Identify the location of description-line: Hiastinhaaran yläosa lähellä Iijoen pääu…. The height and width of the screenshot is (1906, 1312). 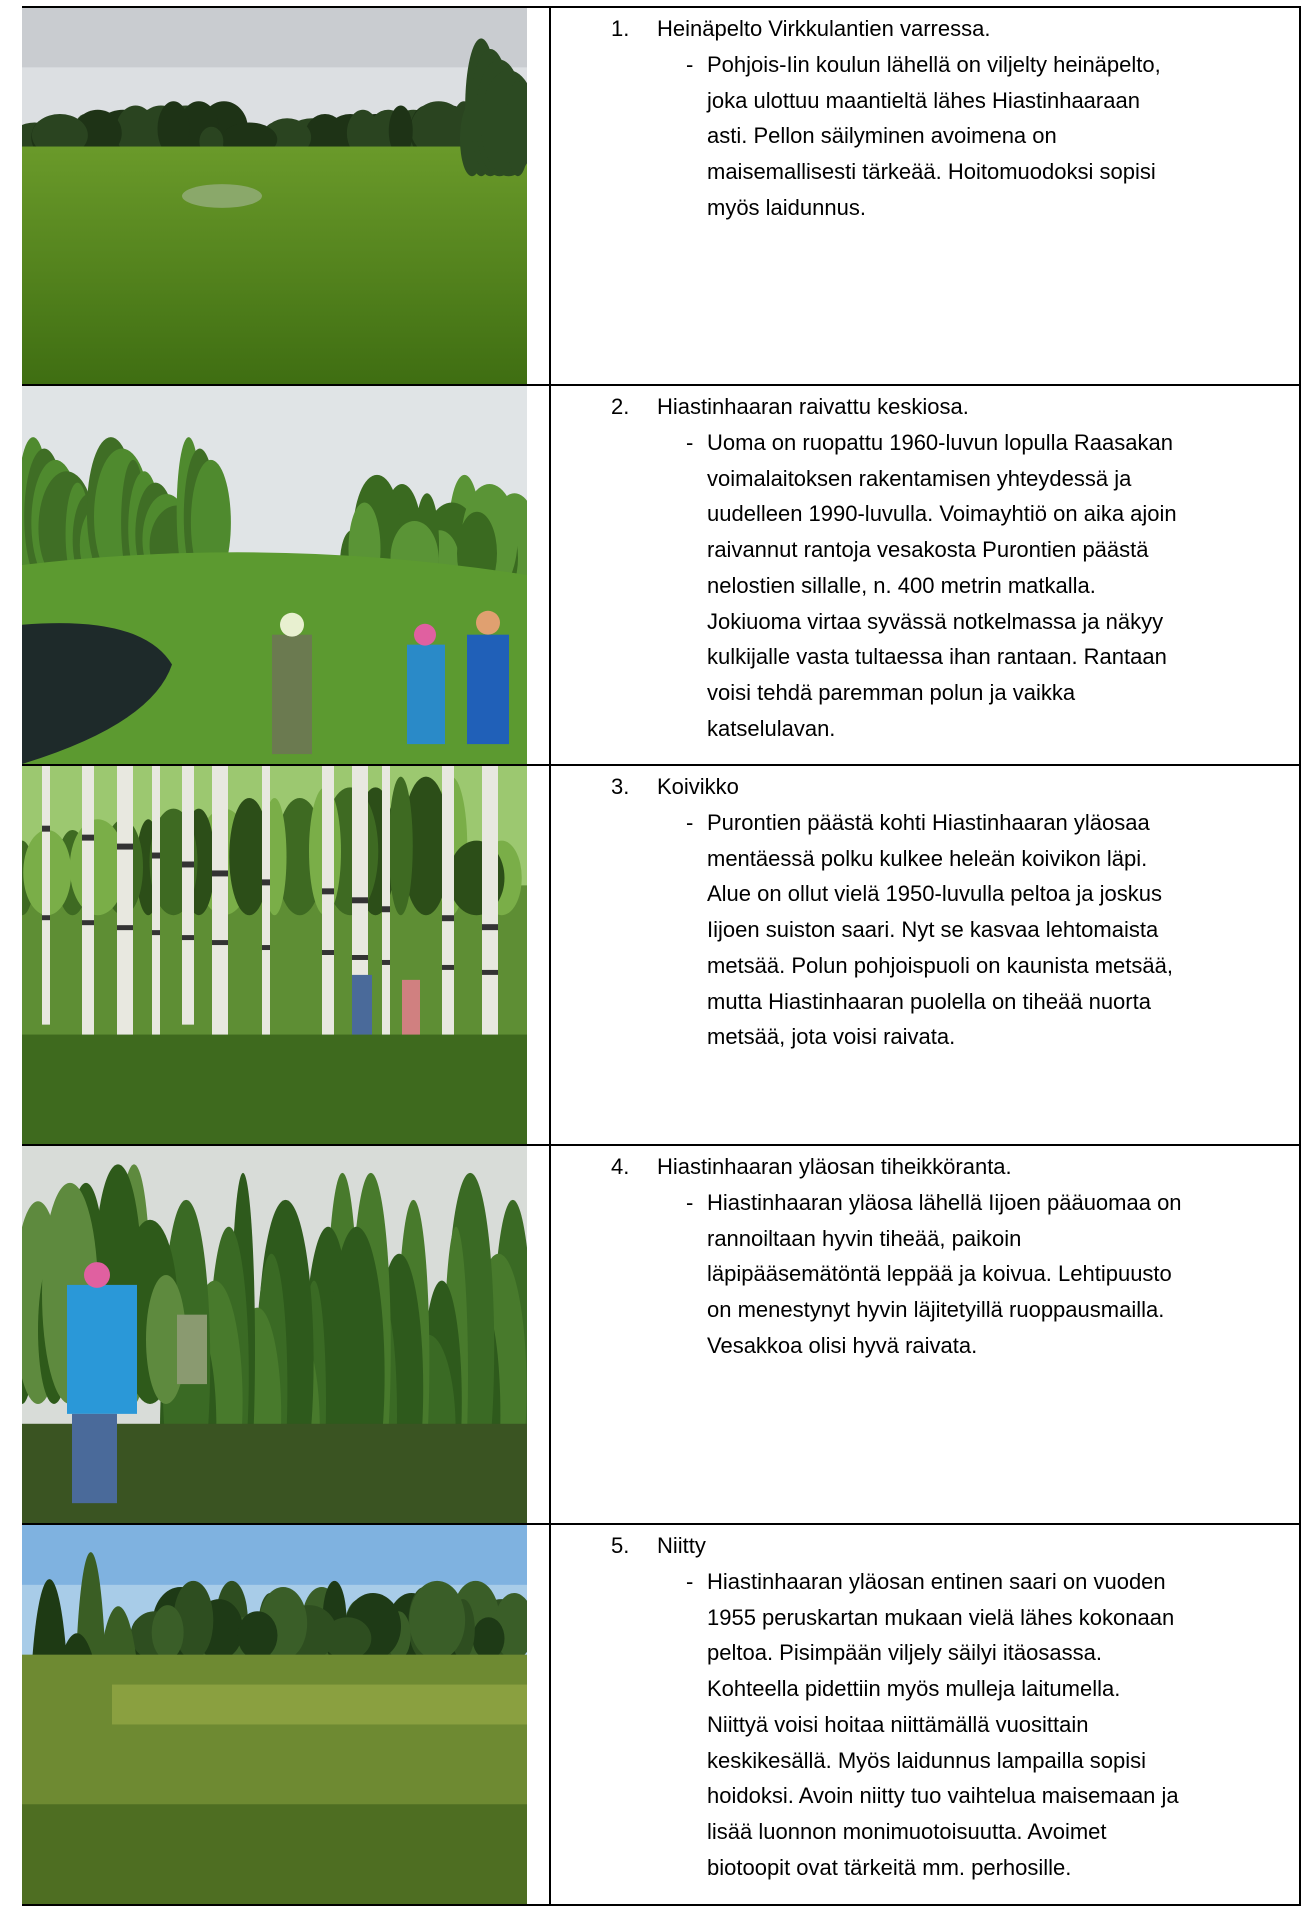
(944, 1202).